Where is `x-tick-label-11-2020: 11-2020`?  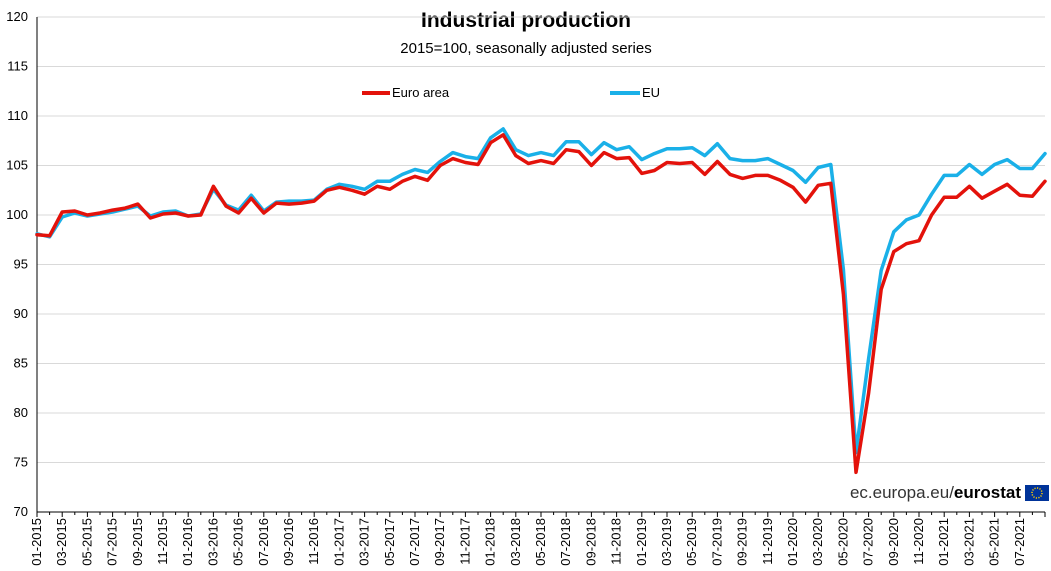 x-tick-label-11-2020: 11-2020 is located at coordinates (918, 541).